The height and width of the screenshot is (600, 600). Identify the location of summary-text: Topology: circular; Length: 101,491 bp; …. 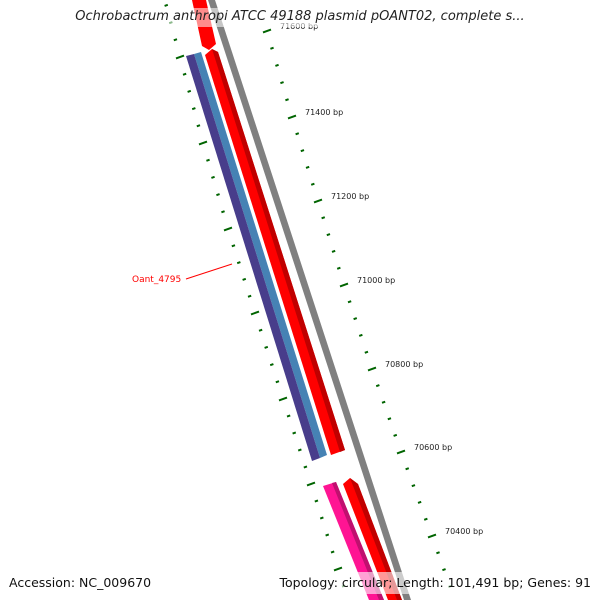
(435, 582).